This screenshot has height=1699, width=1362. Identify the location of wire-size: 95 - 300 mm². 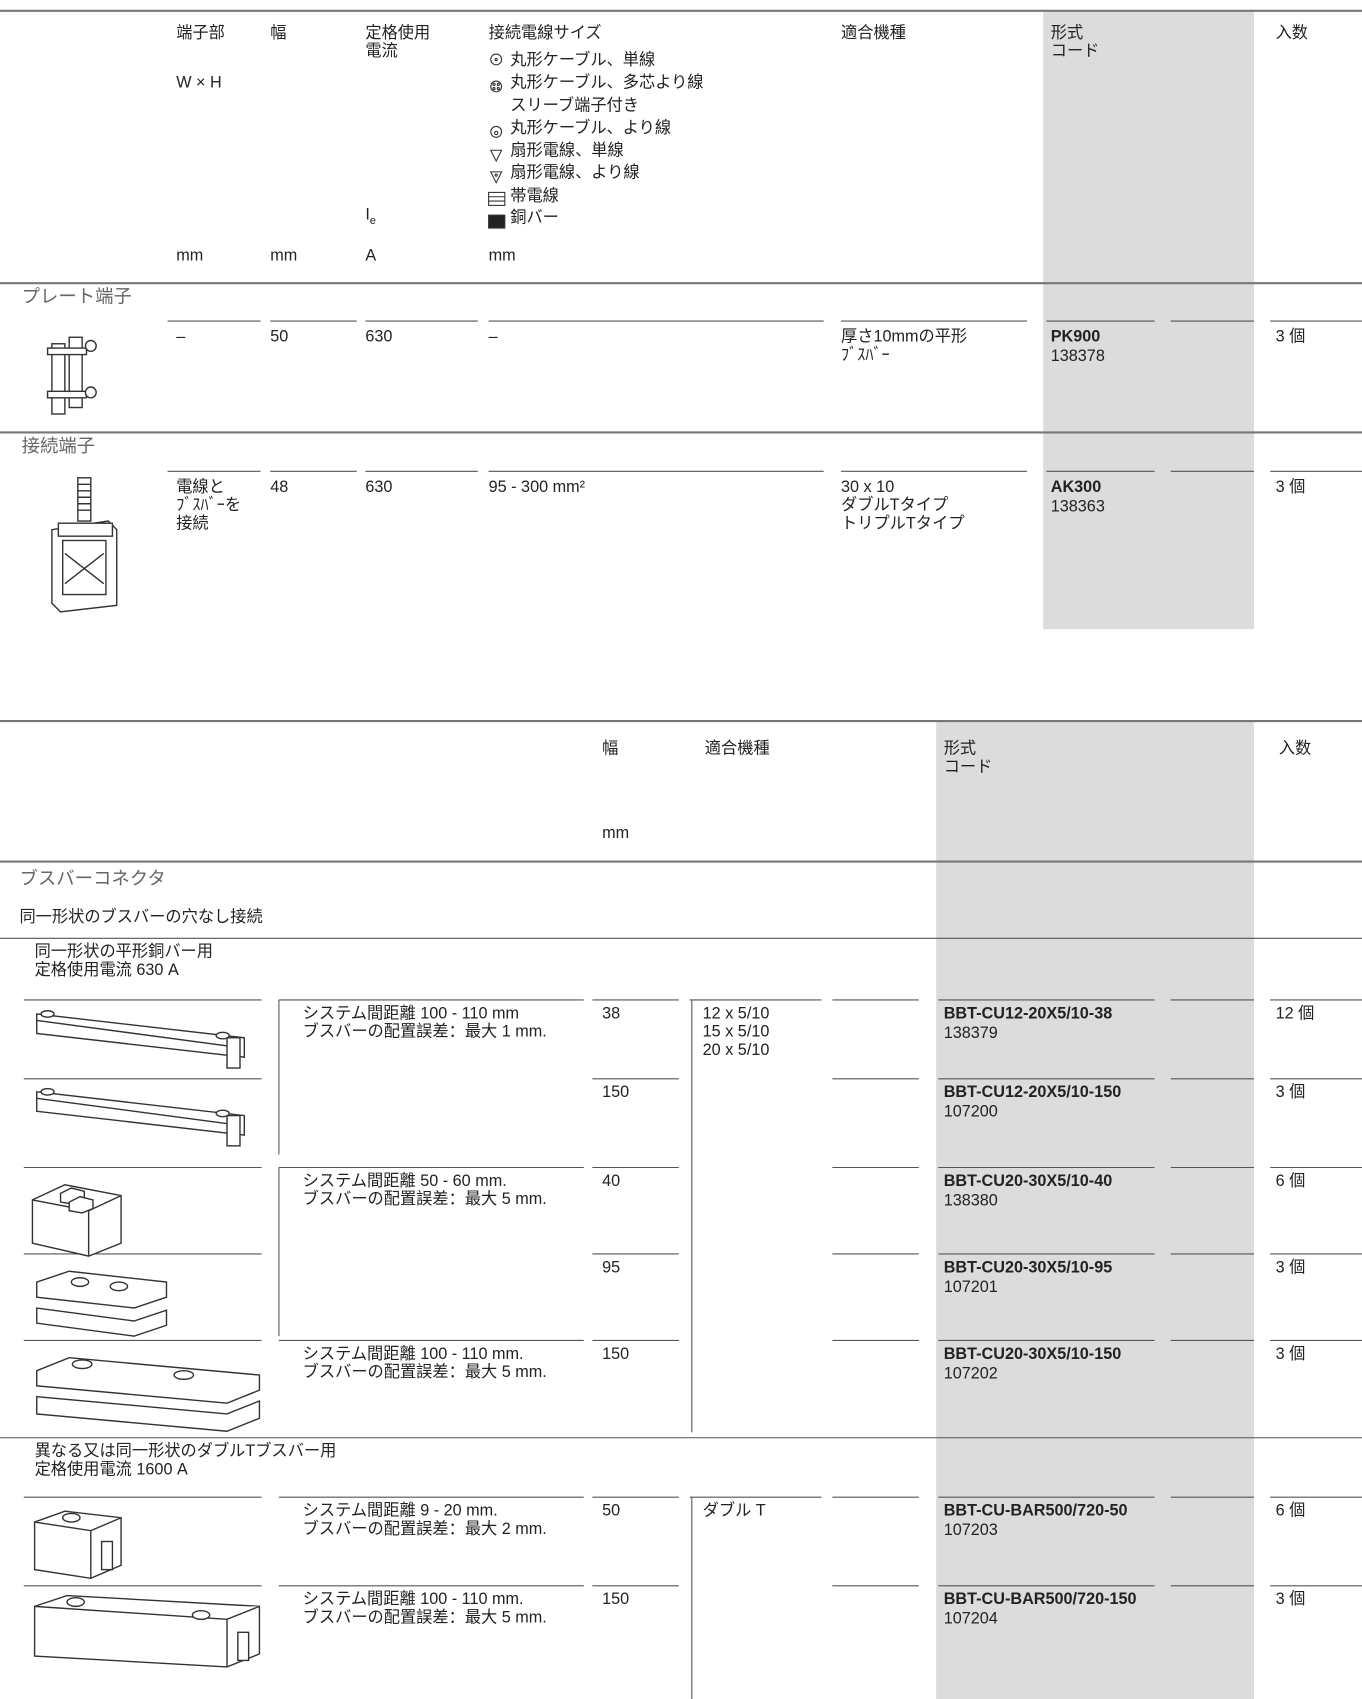
(537, 487).